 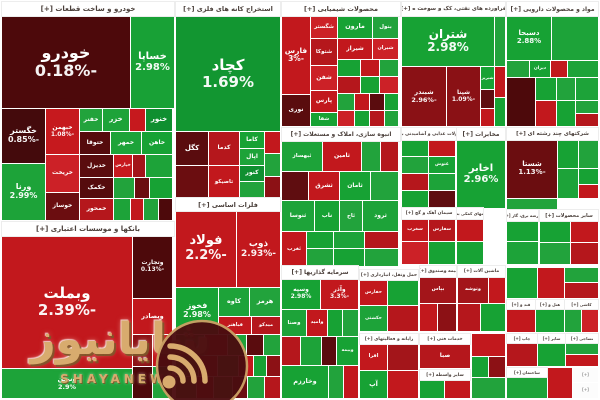 What do you see at coordinates (552, 9) in the screenshot?
I see `sector-header-pharma: مواد و محصولات دارویی [+]` at bounding box center [552, 9].